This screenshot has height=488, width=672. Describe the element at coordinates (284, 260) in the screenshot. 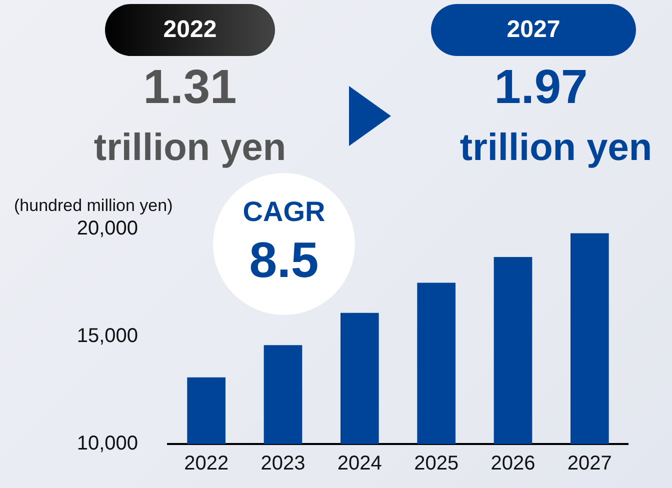

I see `annotation: 8.5` at that location.